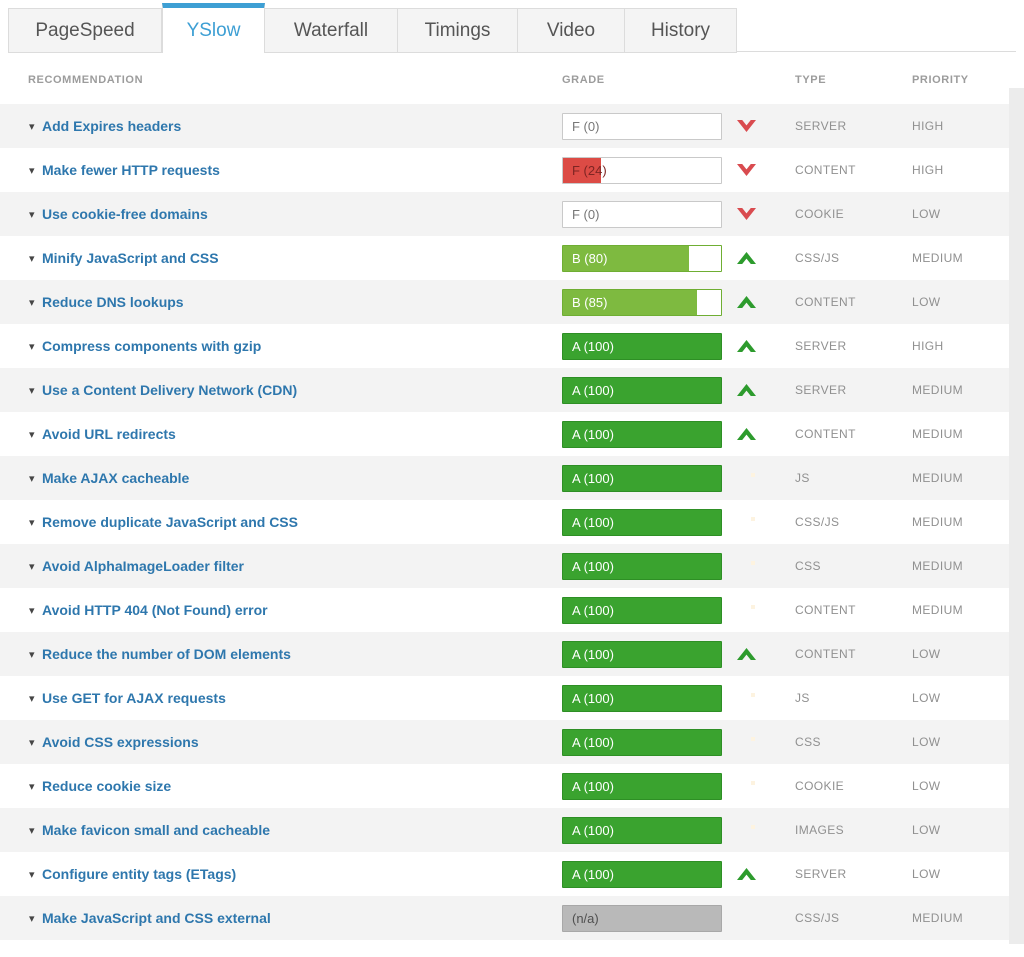 The width and height of the screenshot is (1024, 957). Describe the element at coordinates (281, 478) in the screenshot. I see `recommendation-toggle: ▾ Make AJAX cacheable` at that location.